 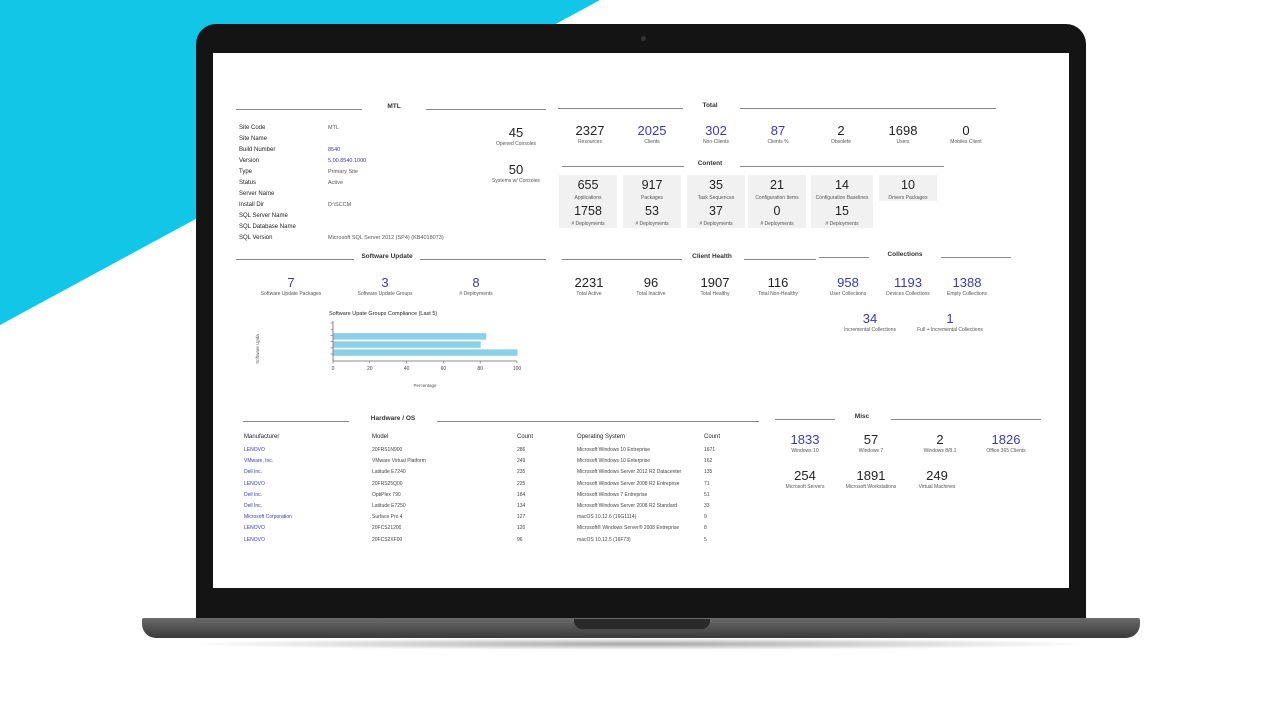 I want to click on stat-value: 3, so click(x=385, y=282).